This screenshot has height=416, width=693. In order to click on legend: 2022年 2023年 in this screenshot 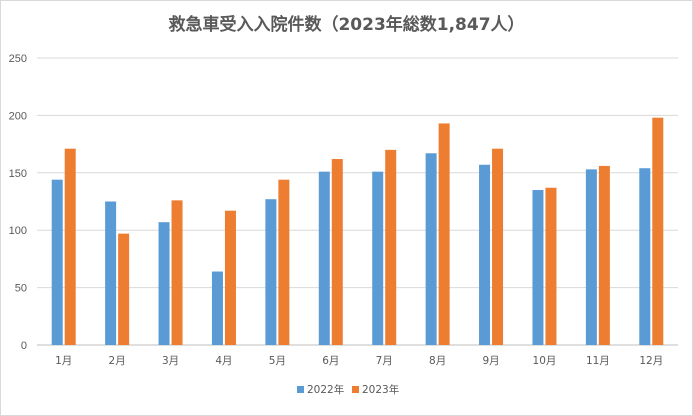, I will do `click(348, 389)`.